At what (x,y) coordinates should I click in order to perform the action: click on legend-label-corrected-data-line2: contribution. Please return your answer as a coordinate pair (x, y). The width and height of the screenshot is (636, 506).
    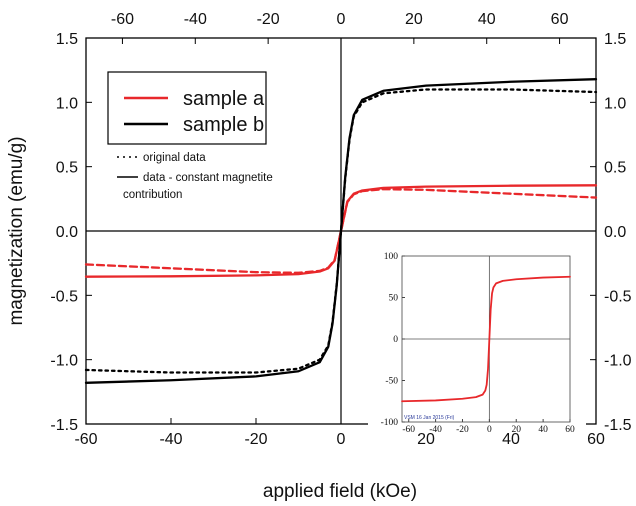
    Looking at the image, I should click on (152, 195).